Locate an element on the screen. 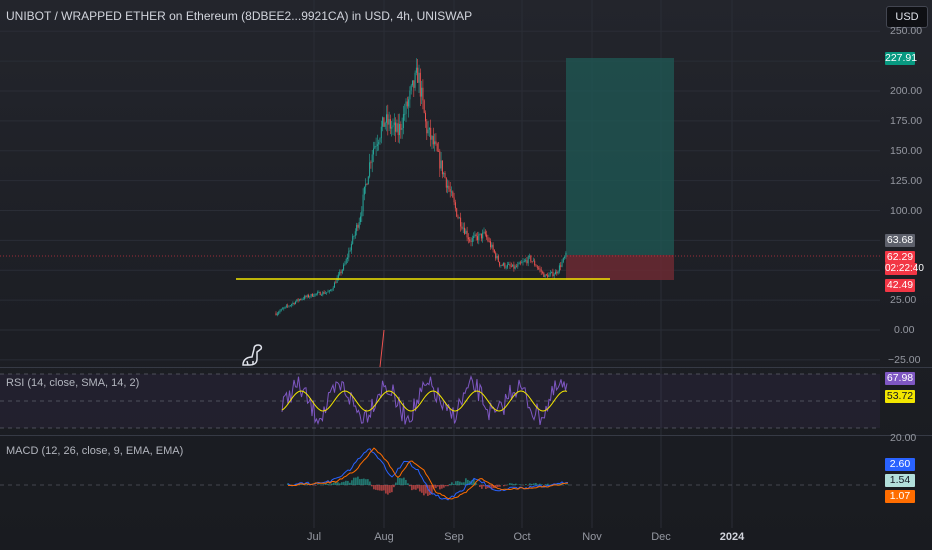 Image resolution: width=932 pixels, height=550 pixels. rsi-pane-separator is located at coordinates (466, 367).